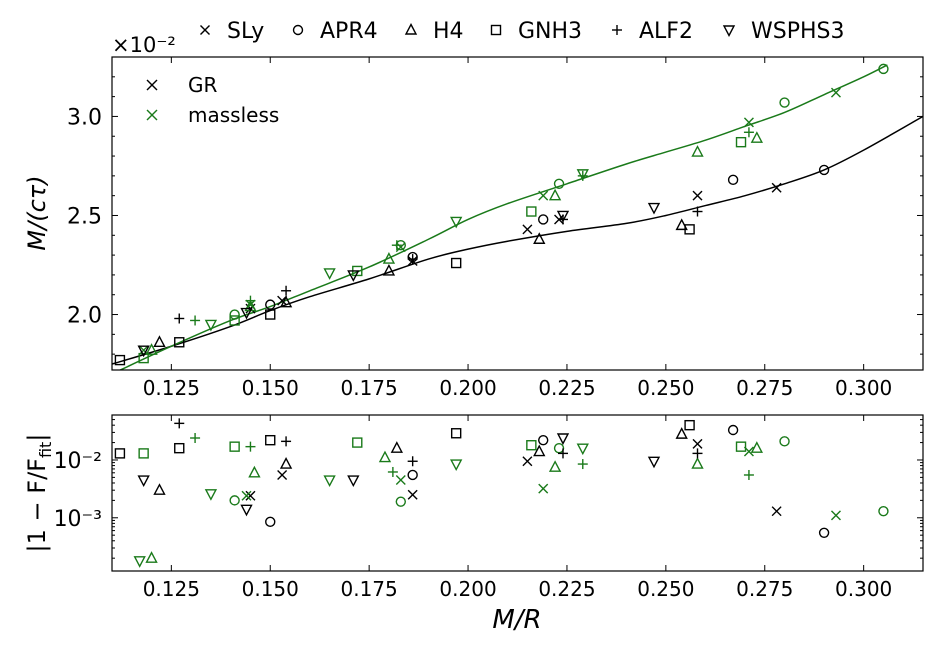 This screenshot has height=645, width=933. I want to click on y-tick-label: 2.5, so click(84, 216).